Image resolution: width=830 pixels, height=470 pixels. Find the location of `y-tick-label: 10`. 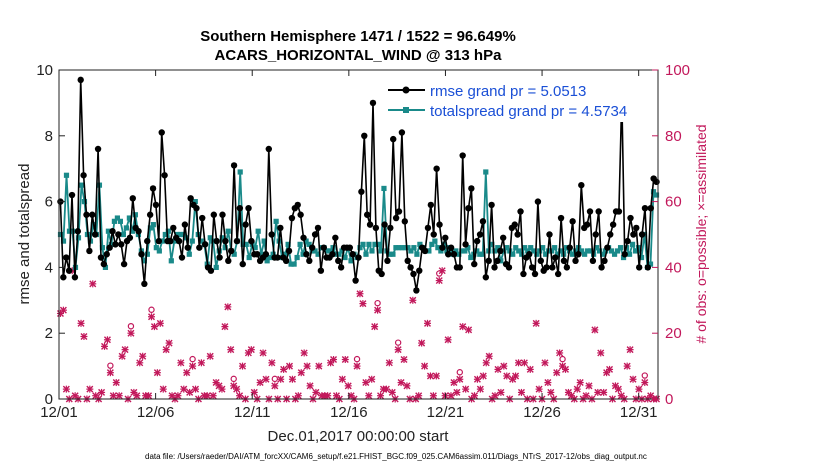

y-tick-label: 10 is located at coordinates (44, 70).